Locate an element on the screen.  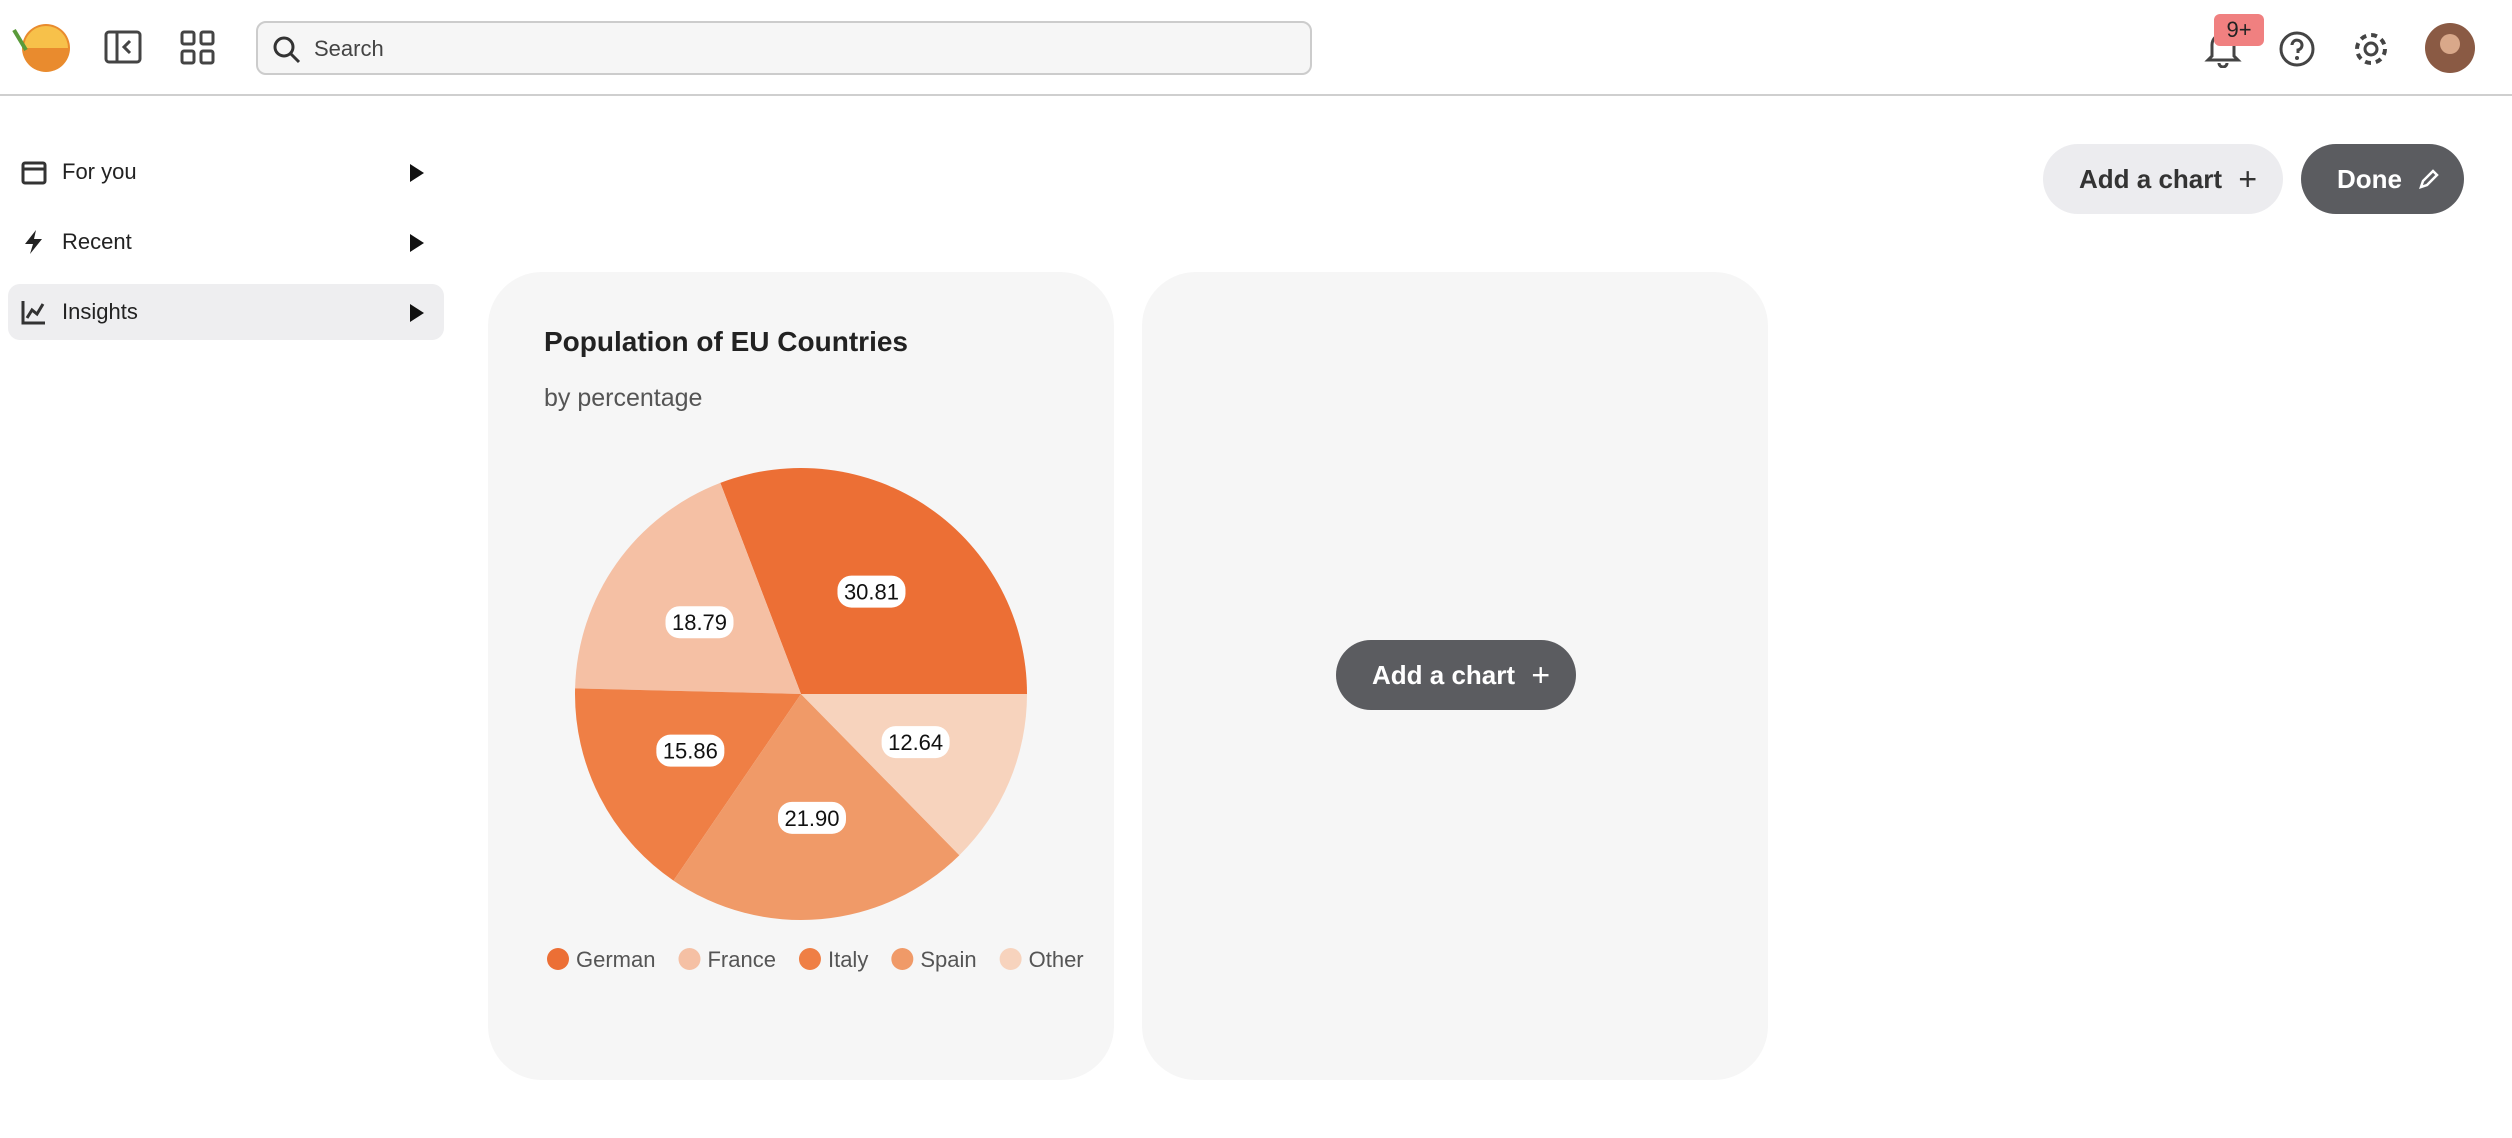
nav-label: For you is located at coordinates (99, 171).